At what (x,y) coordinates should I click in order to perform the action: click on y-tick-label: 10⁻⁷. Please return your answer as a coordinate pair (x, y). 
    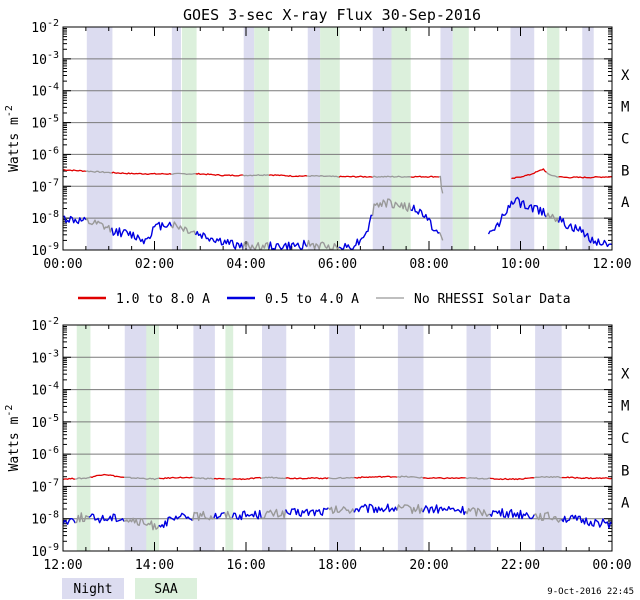
    Looking at the image, I should click on (45, 486).